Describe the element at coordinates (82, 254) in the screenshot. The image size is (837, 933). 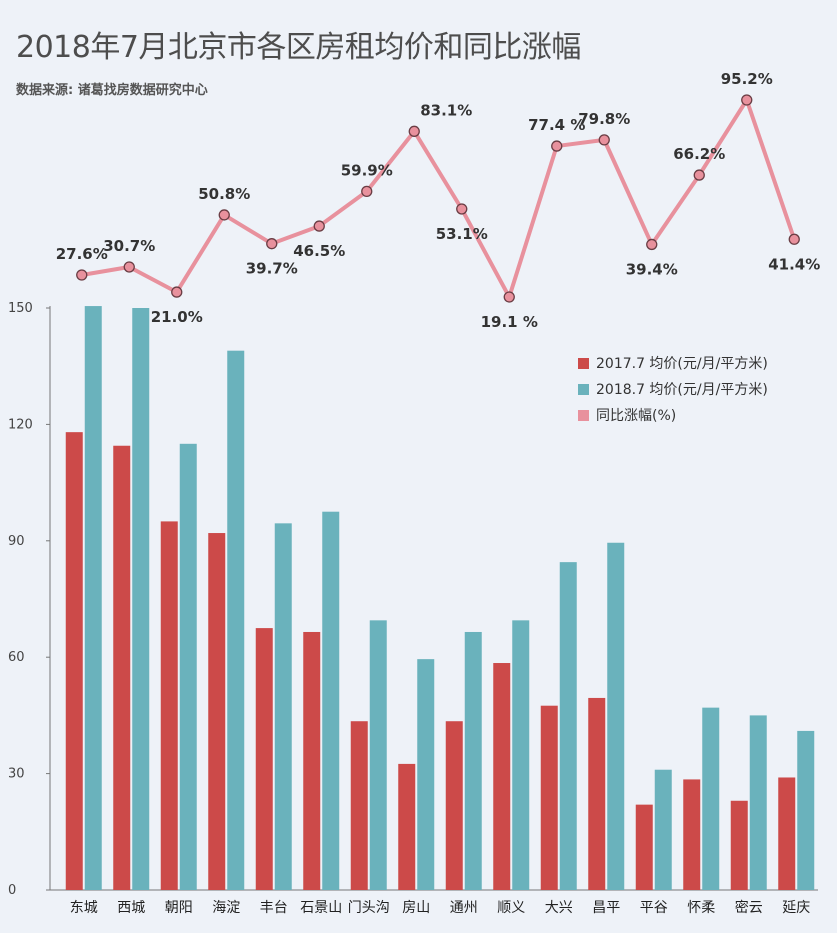
I see `growth-value-label: 27.6%` at that location.